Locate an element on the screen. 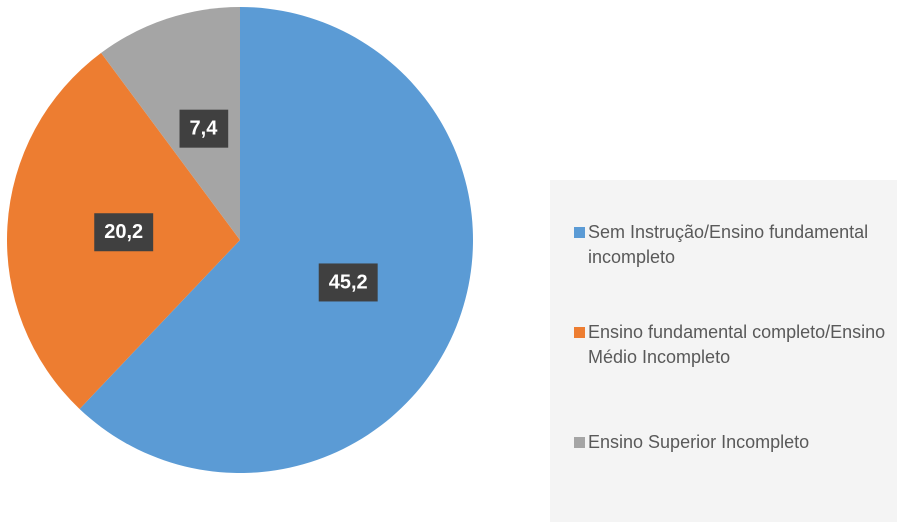 The width and height of the screenshot is (897, 522). data-label: 20,2 is located at coordinates (124, 232).